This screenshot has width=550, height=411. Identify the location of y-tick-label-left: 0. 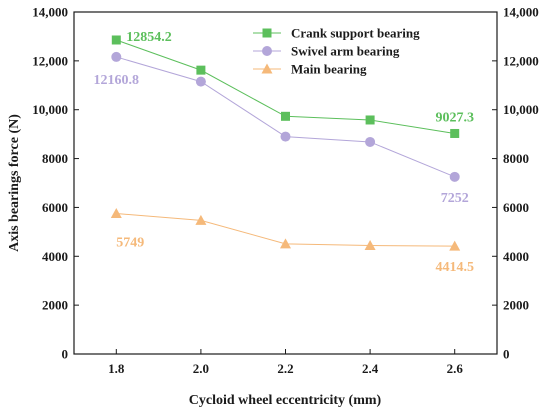
(65, 354).